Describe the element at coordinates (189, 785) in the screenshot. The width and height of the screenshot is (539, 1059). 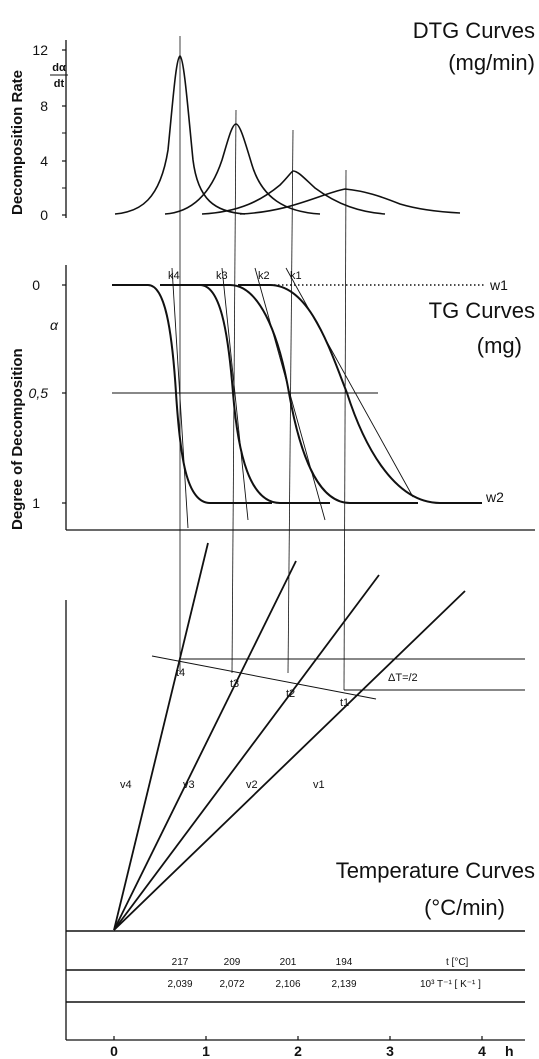
I see `v-label: v3` at that location.